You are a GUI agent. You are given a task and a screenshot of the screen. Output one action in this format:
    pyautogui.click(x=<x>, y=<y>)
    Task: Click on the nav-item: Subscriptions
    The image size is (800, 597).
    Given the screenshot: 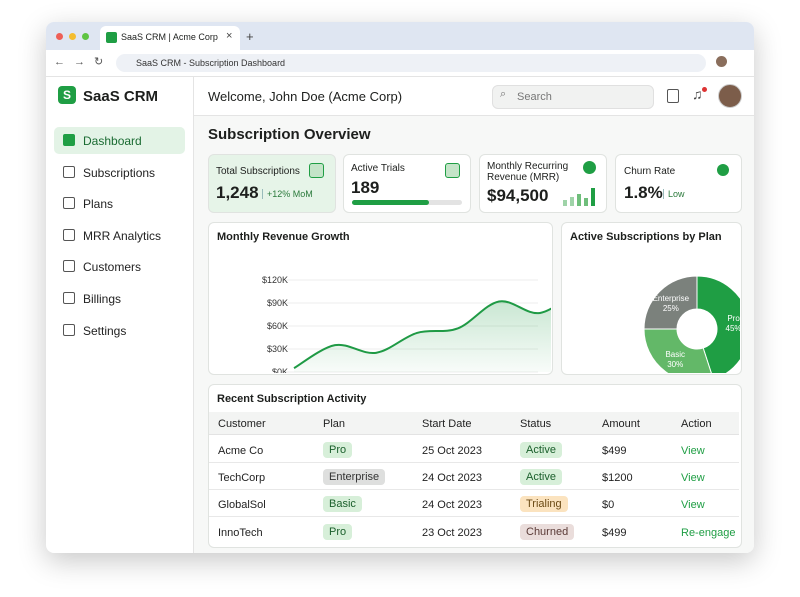 What is the action you would take?
    pyautogui.click(x=119, y=172)
    